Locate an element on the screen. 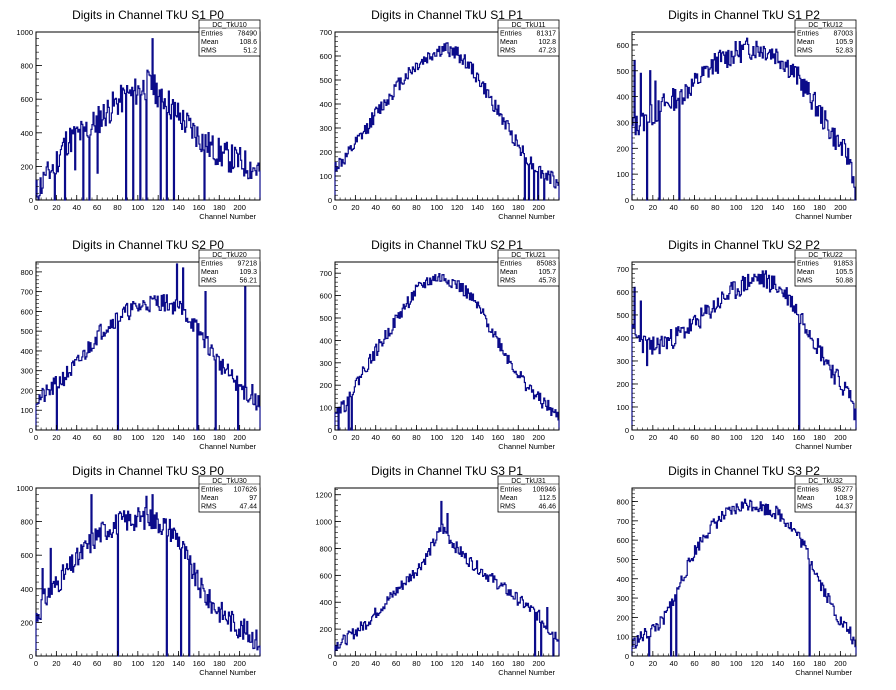  y-tick-label: 0 is located at coordinates (31, 200).